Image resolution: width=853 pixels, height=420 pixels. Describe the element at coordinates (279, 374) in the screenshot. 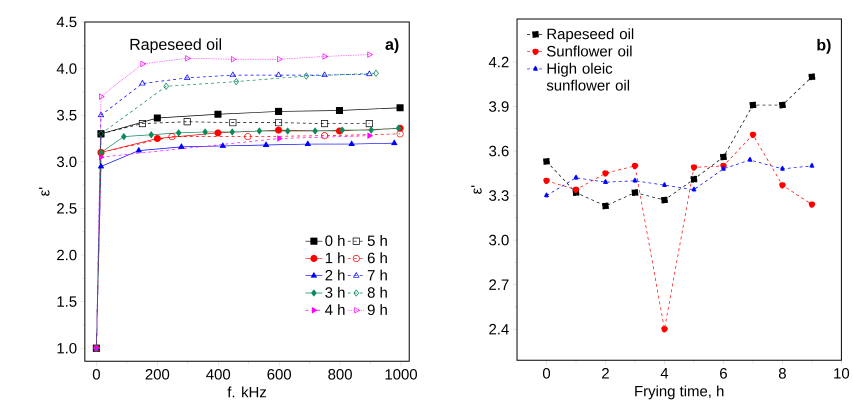

I see `x-tick-label: 600` at that location.